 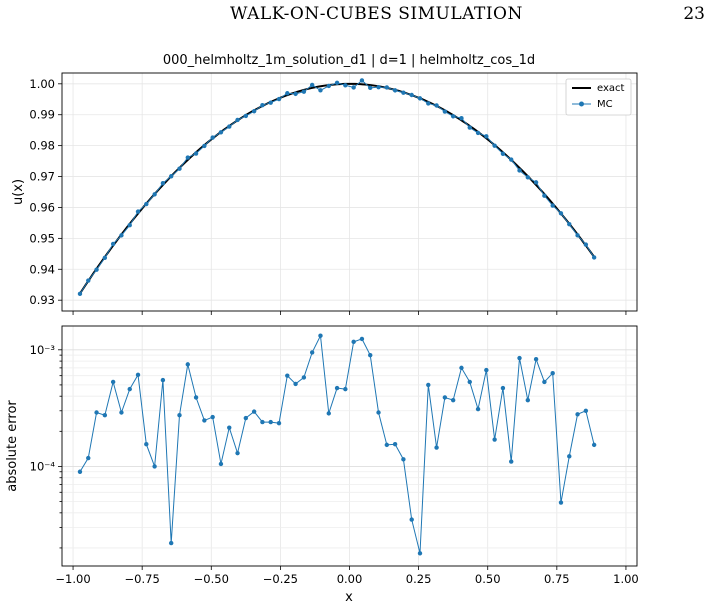 What do you see at coordinates (42, 207) in the screenshot?
I see `top-y-tick-label: 0.96` at bounding box center [42, 207].